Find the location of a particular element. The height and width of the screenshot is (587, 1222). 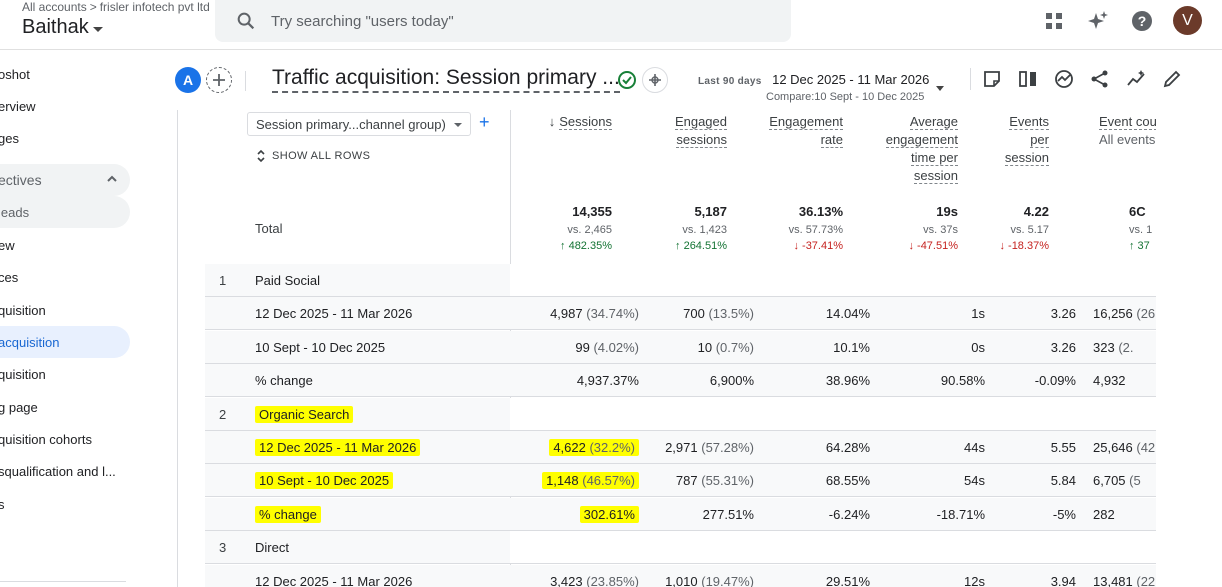

total-change: ↑ 37 is located at coordinates (1139, 246).